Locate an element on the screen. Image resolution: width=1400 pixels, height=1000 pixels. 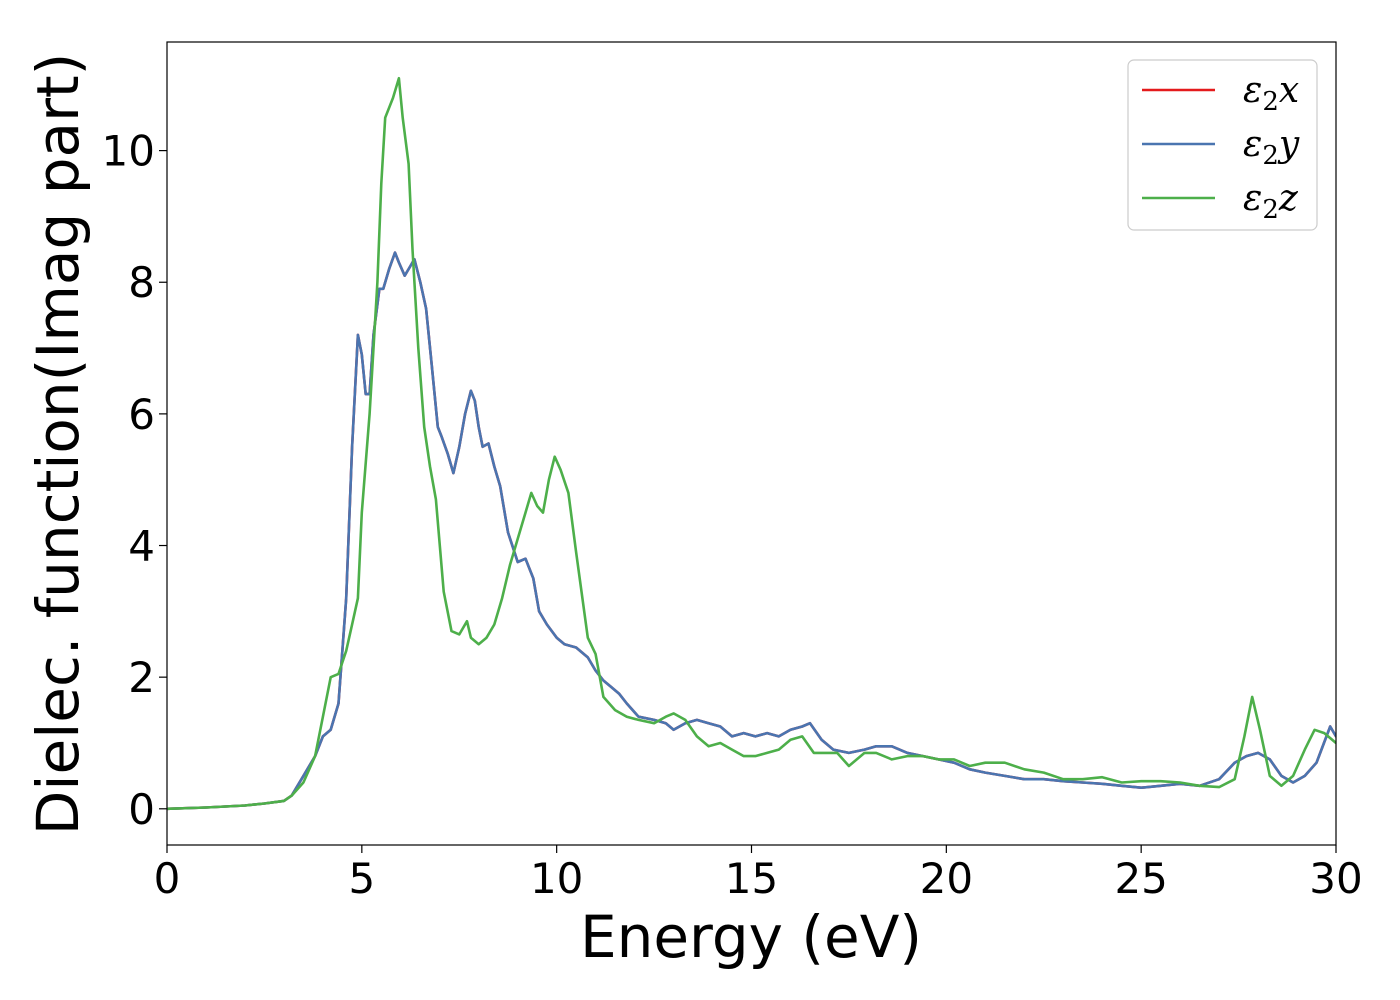
legend-label-y: ε2y is located at coordinates (1271, 147).